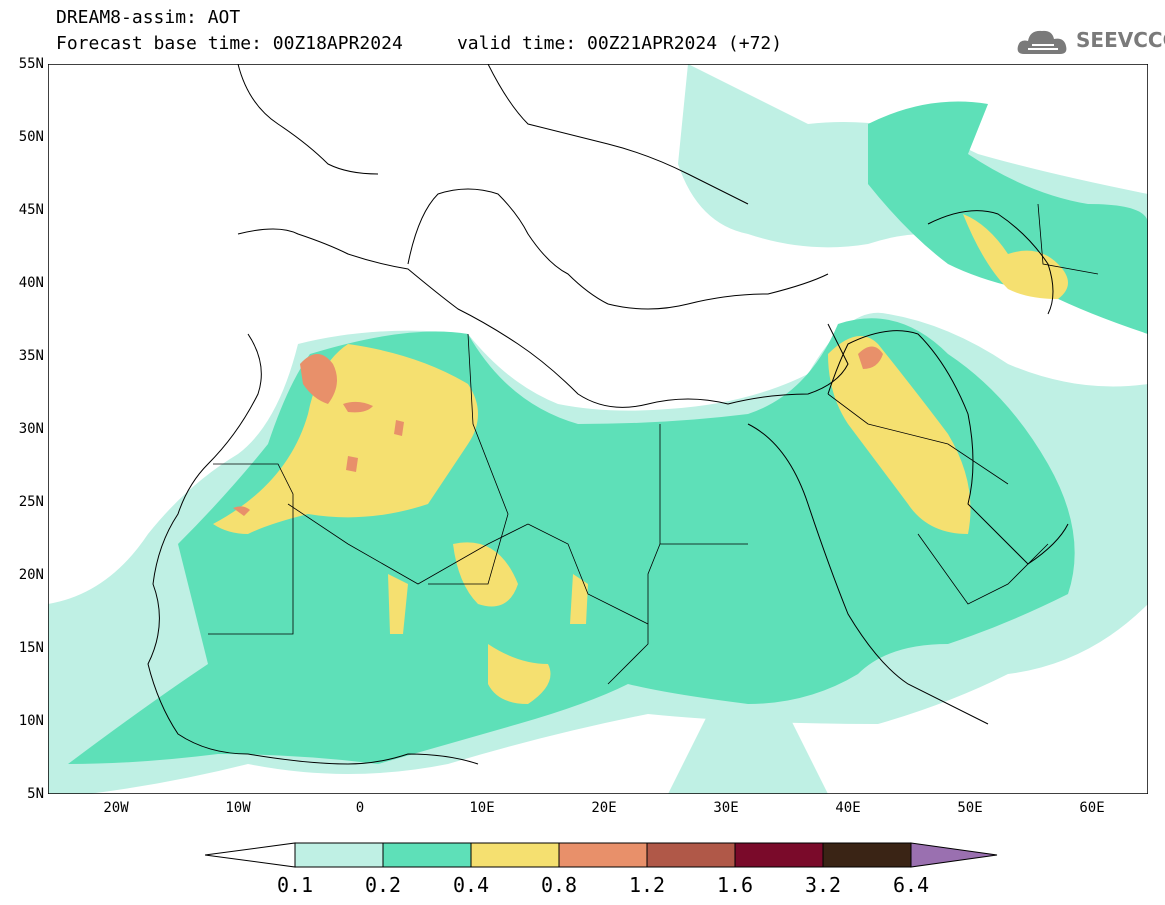 The height and width of the screenshot is (905, 1165). I want to click on lon-label: 60E, so click(1092, 808).